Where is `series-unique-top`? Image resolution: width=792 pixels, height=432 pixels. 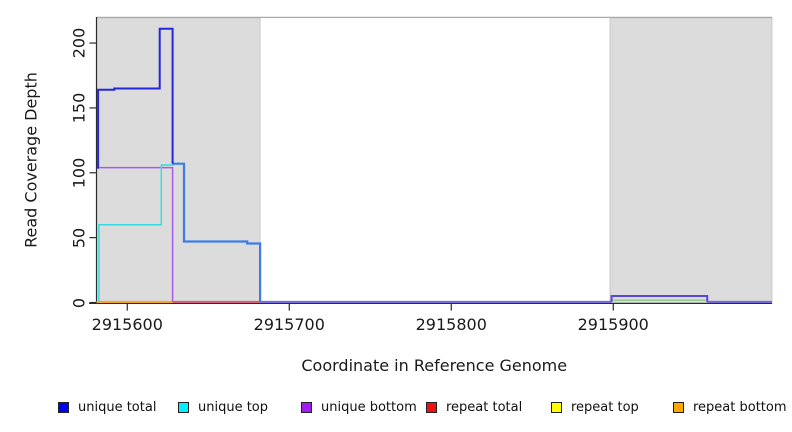 series-unique-top is located at coordinates (136, 233).